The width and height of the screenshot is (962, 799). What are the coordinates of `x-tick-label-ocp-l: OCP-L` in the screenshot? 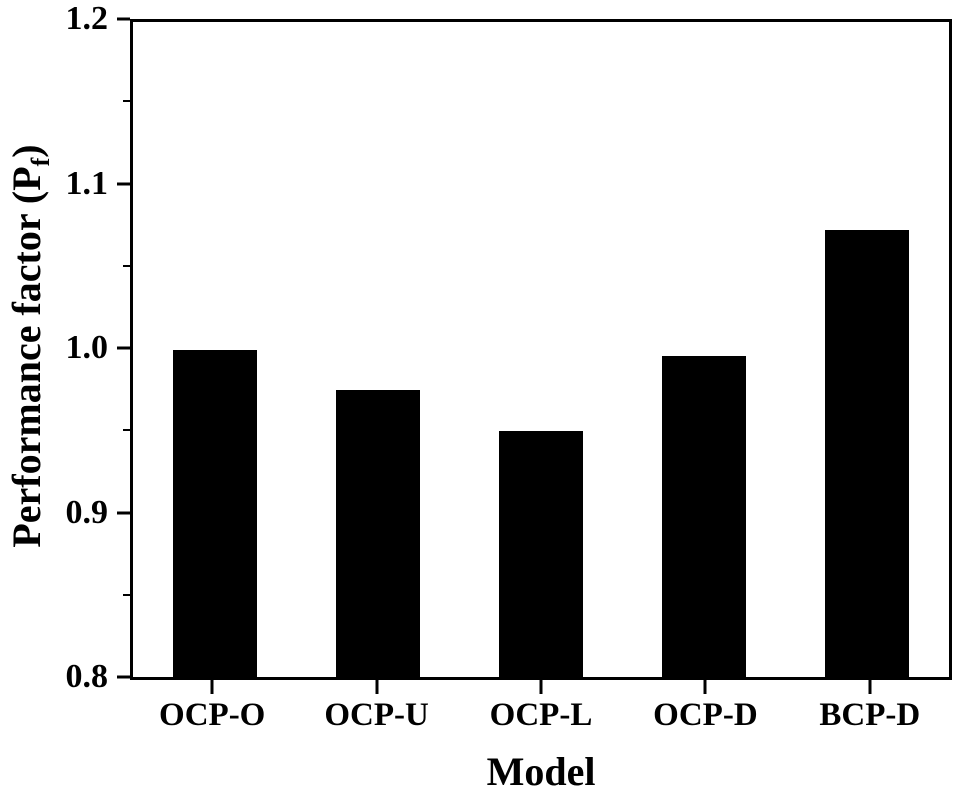 It's located at (541, 715).